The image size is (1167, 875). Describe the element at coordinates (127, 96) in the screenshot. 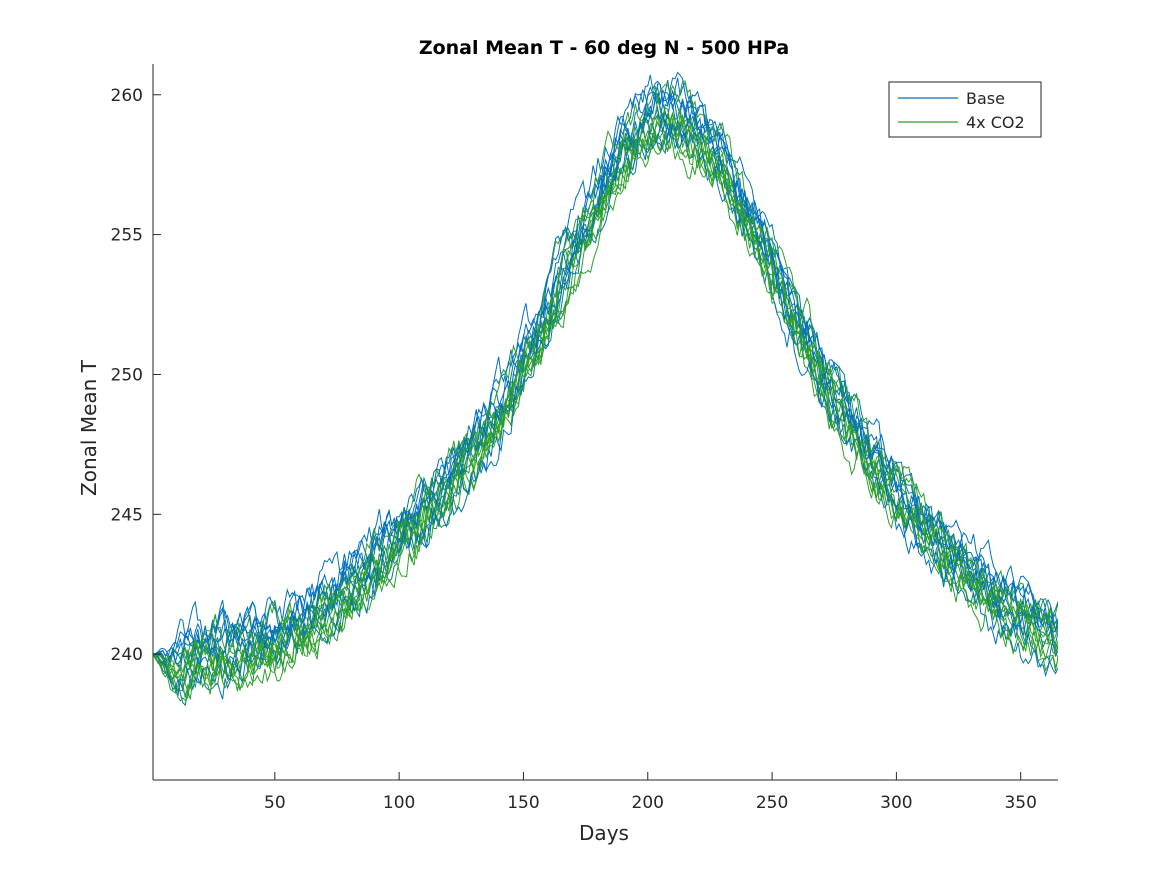

I see `y-tick-label: 260` at that location.